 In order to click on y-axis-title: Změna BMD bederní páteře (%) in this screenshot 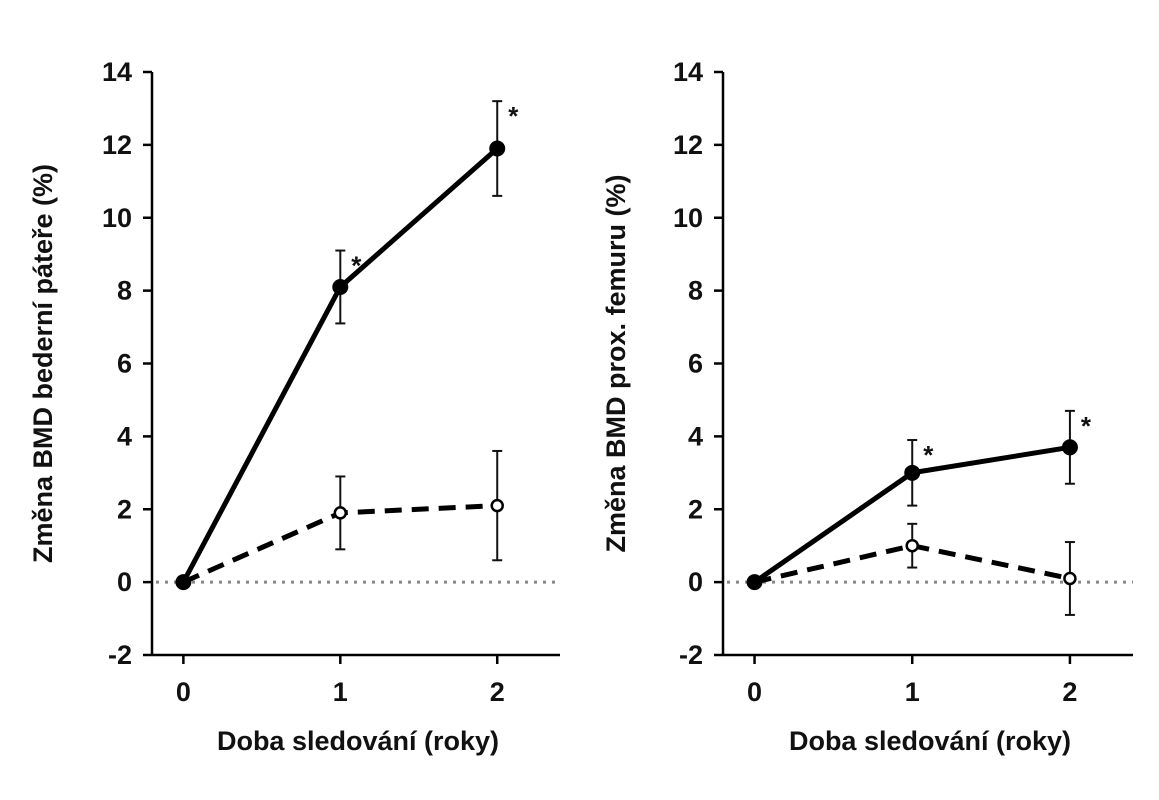, I will do `click(43, 363)`.